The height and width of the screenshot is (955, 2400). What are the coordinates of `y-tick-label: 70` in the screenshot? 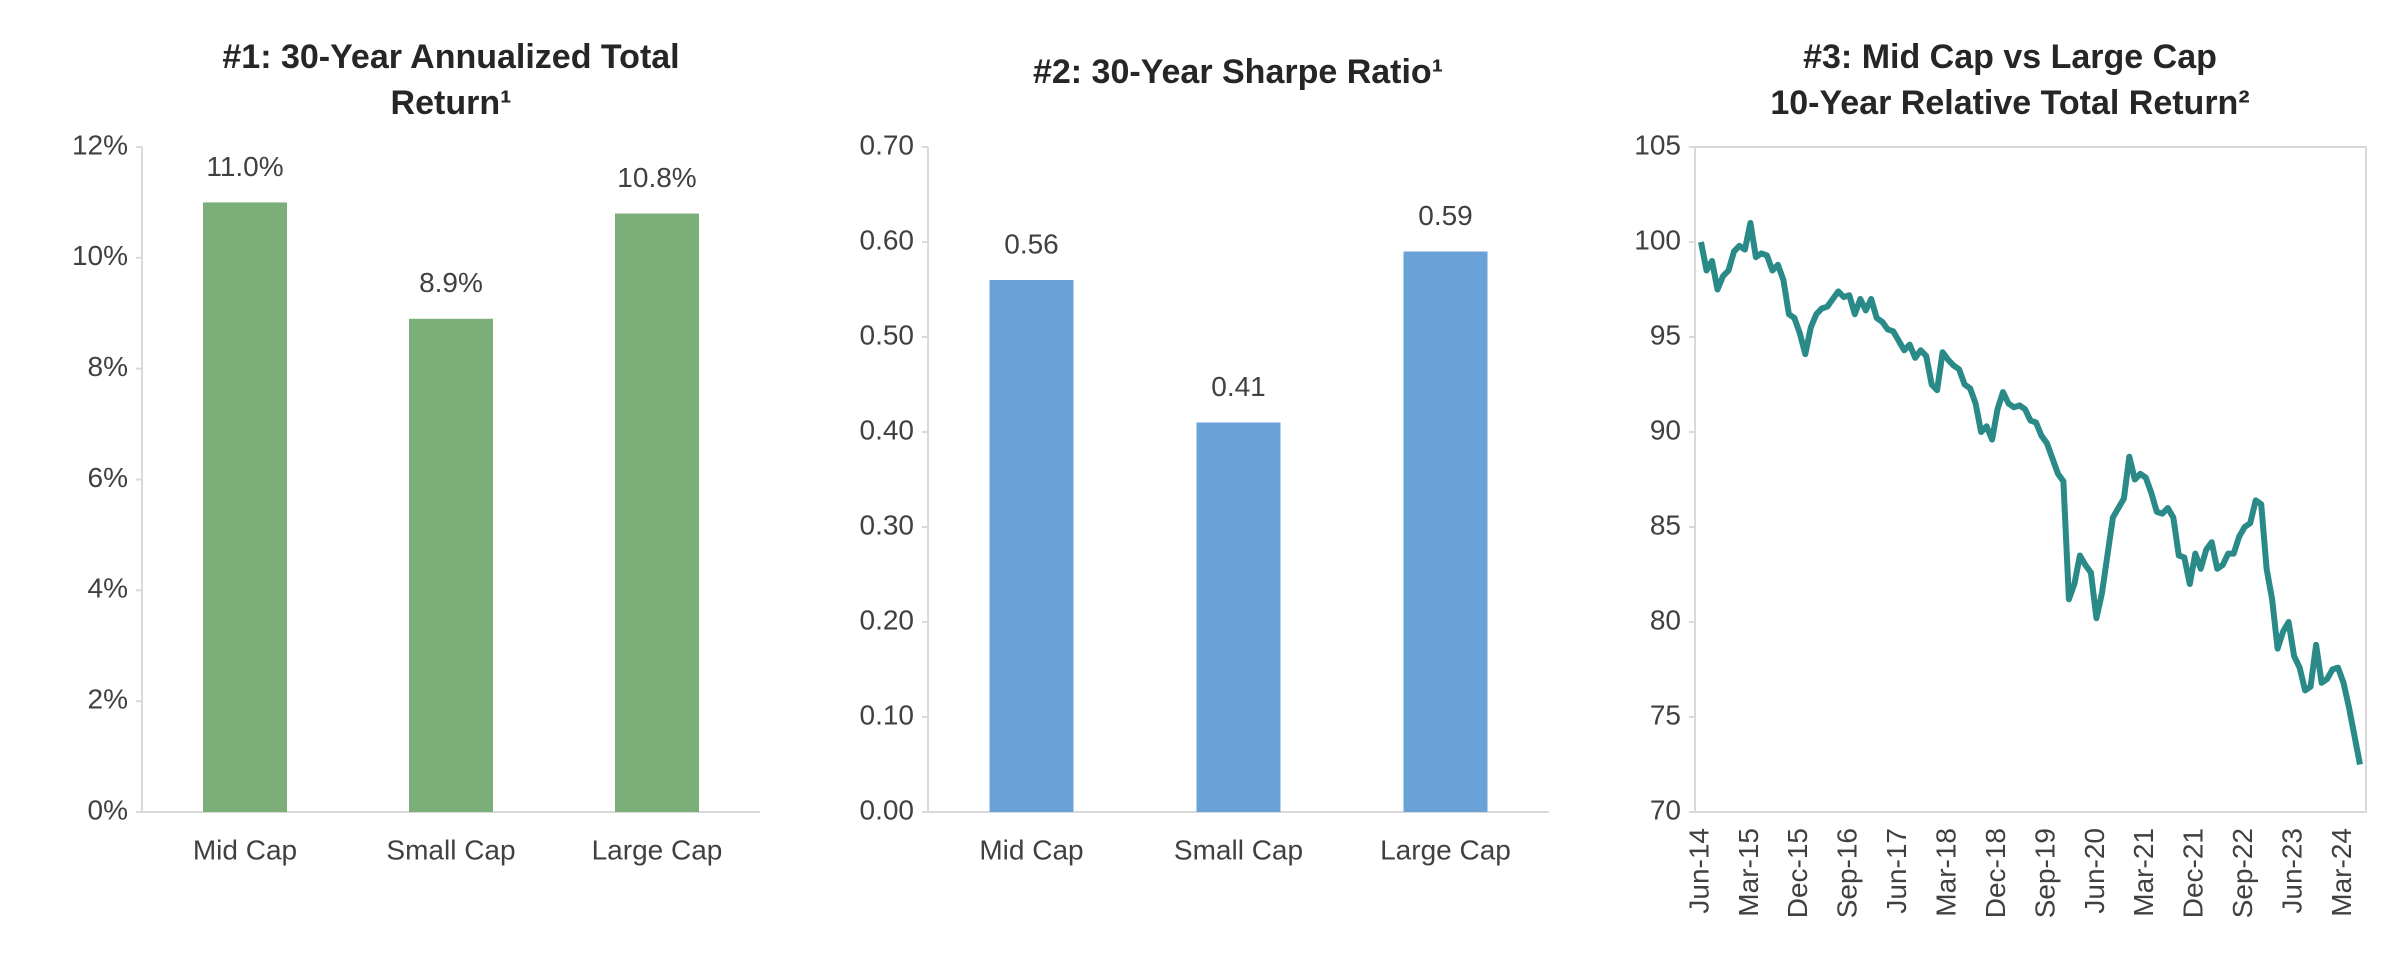 It's located at (1665, 809).